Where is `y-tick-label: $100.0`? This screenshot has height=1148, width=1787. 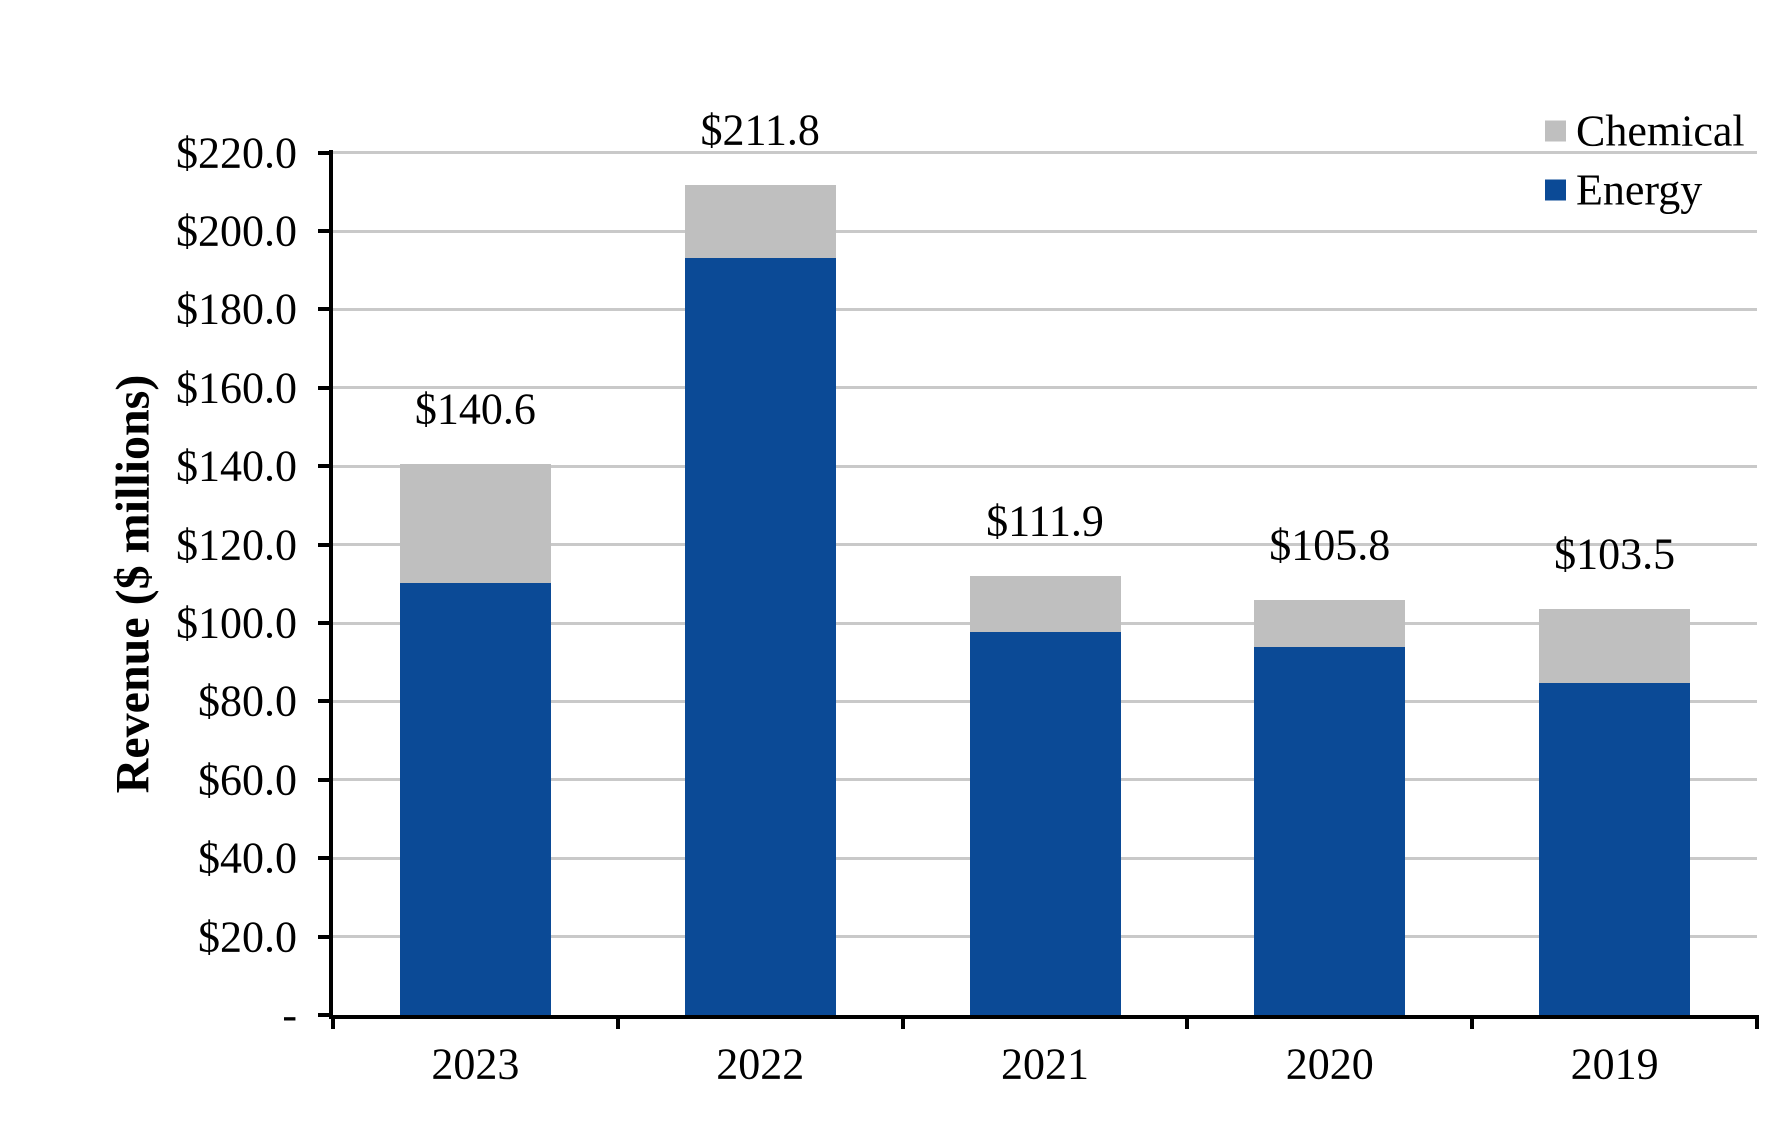 y-tick-label: $100.0 is located at coordinates (236, 623).